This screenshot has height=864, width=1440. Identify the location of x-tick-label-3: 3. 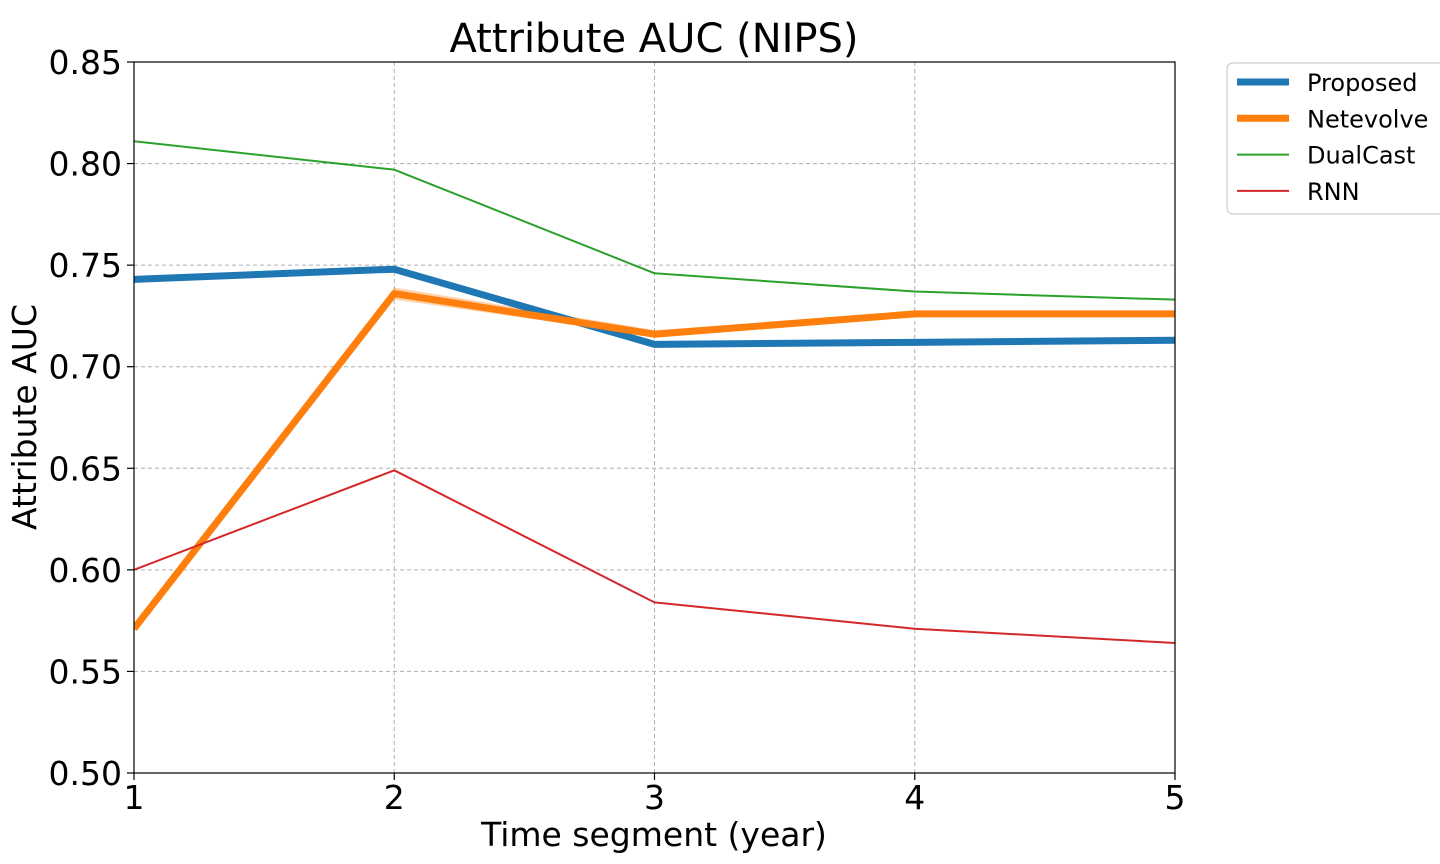
(654, 797).